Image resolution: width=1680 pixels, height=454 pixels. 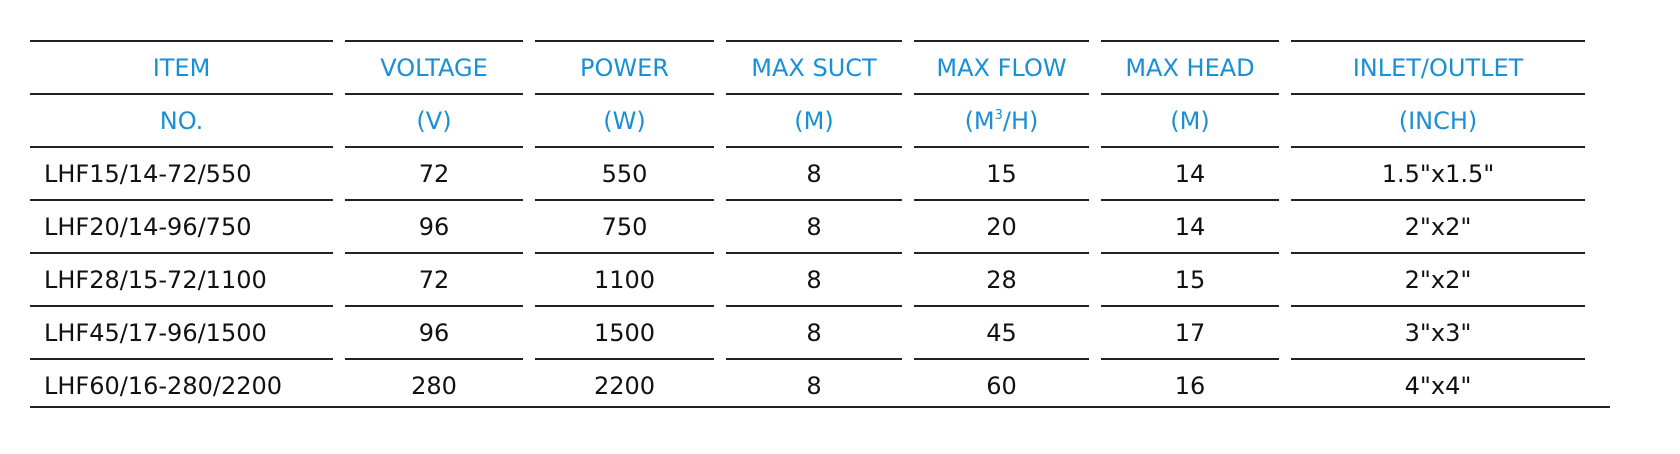 What do you see at coordinates (434, 384) in the screenshot?
I see `cell-voltage: 280` at bounding box center [434, 384].